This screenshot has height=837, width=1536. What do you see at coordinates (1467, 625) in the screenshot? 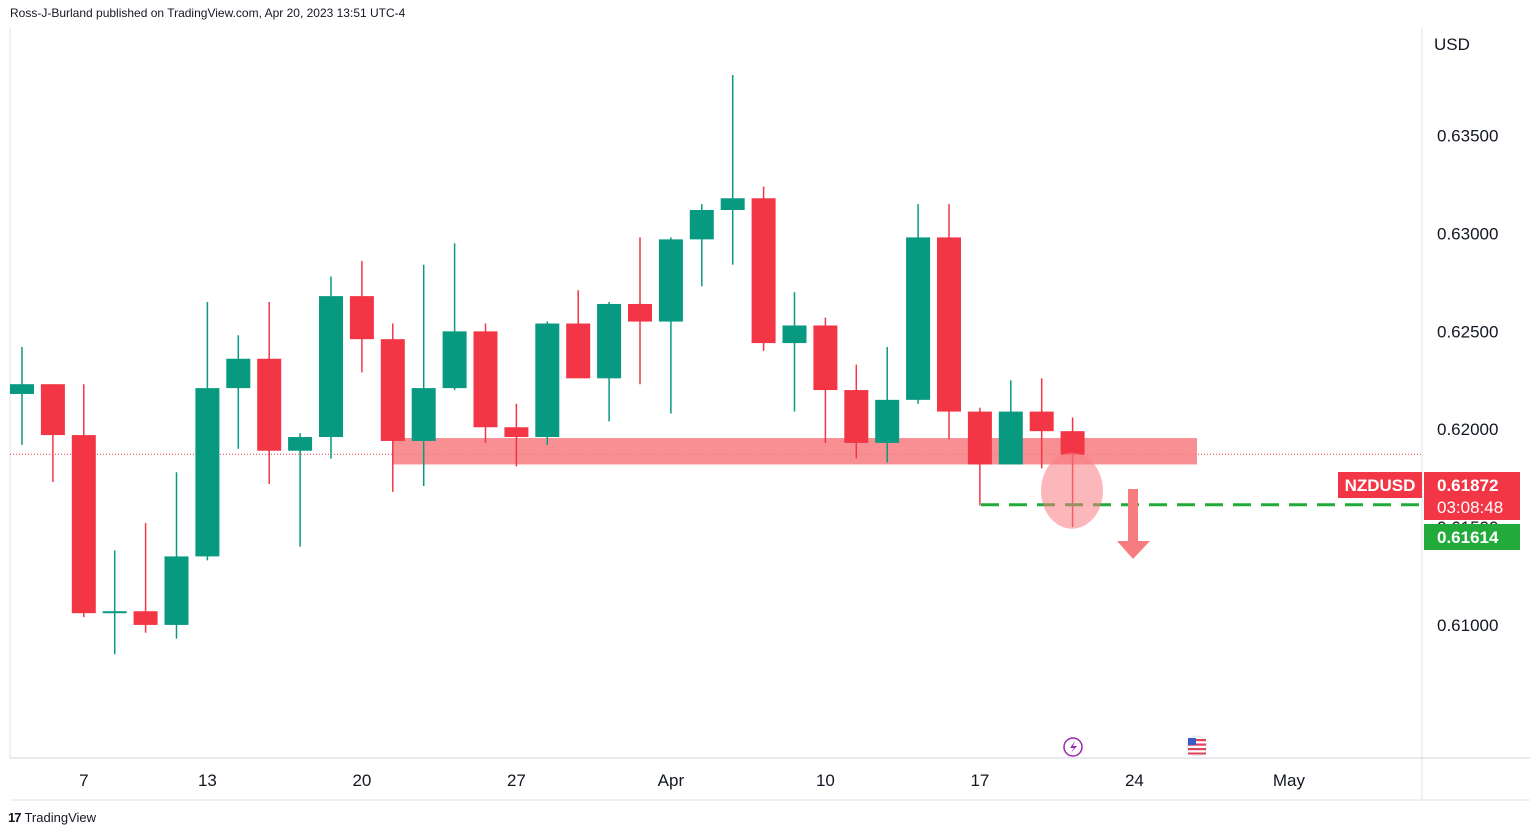
I see `price-tick-label: 0.61000` at bounding box center [1467, 625].